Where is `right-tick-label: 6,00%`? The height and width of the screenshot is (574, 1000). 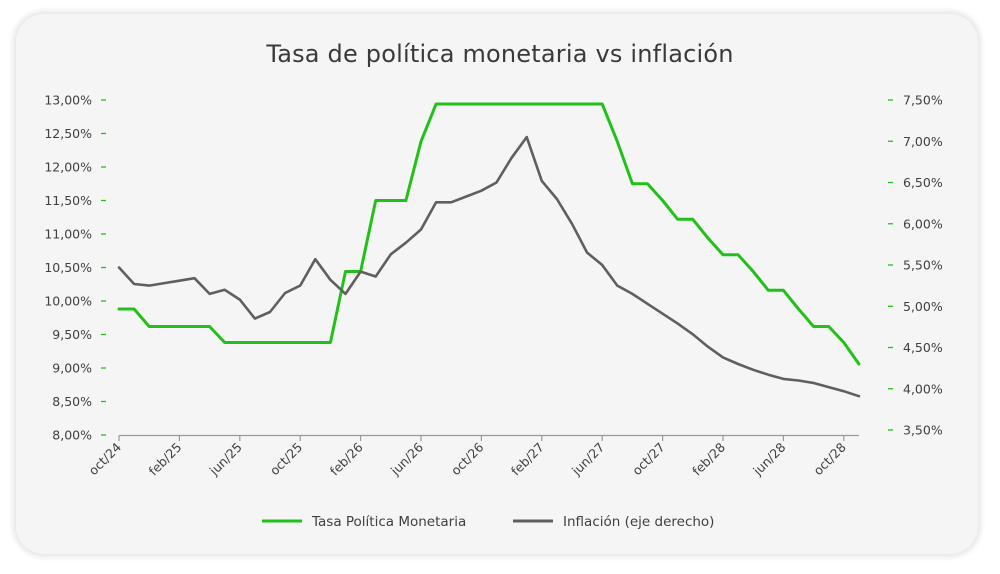
right-tick-label: 6,00% is located at coordinates (923, 223).